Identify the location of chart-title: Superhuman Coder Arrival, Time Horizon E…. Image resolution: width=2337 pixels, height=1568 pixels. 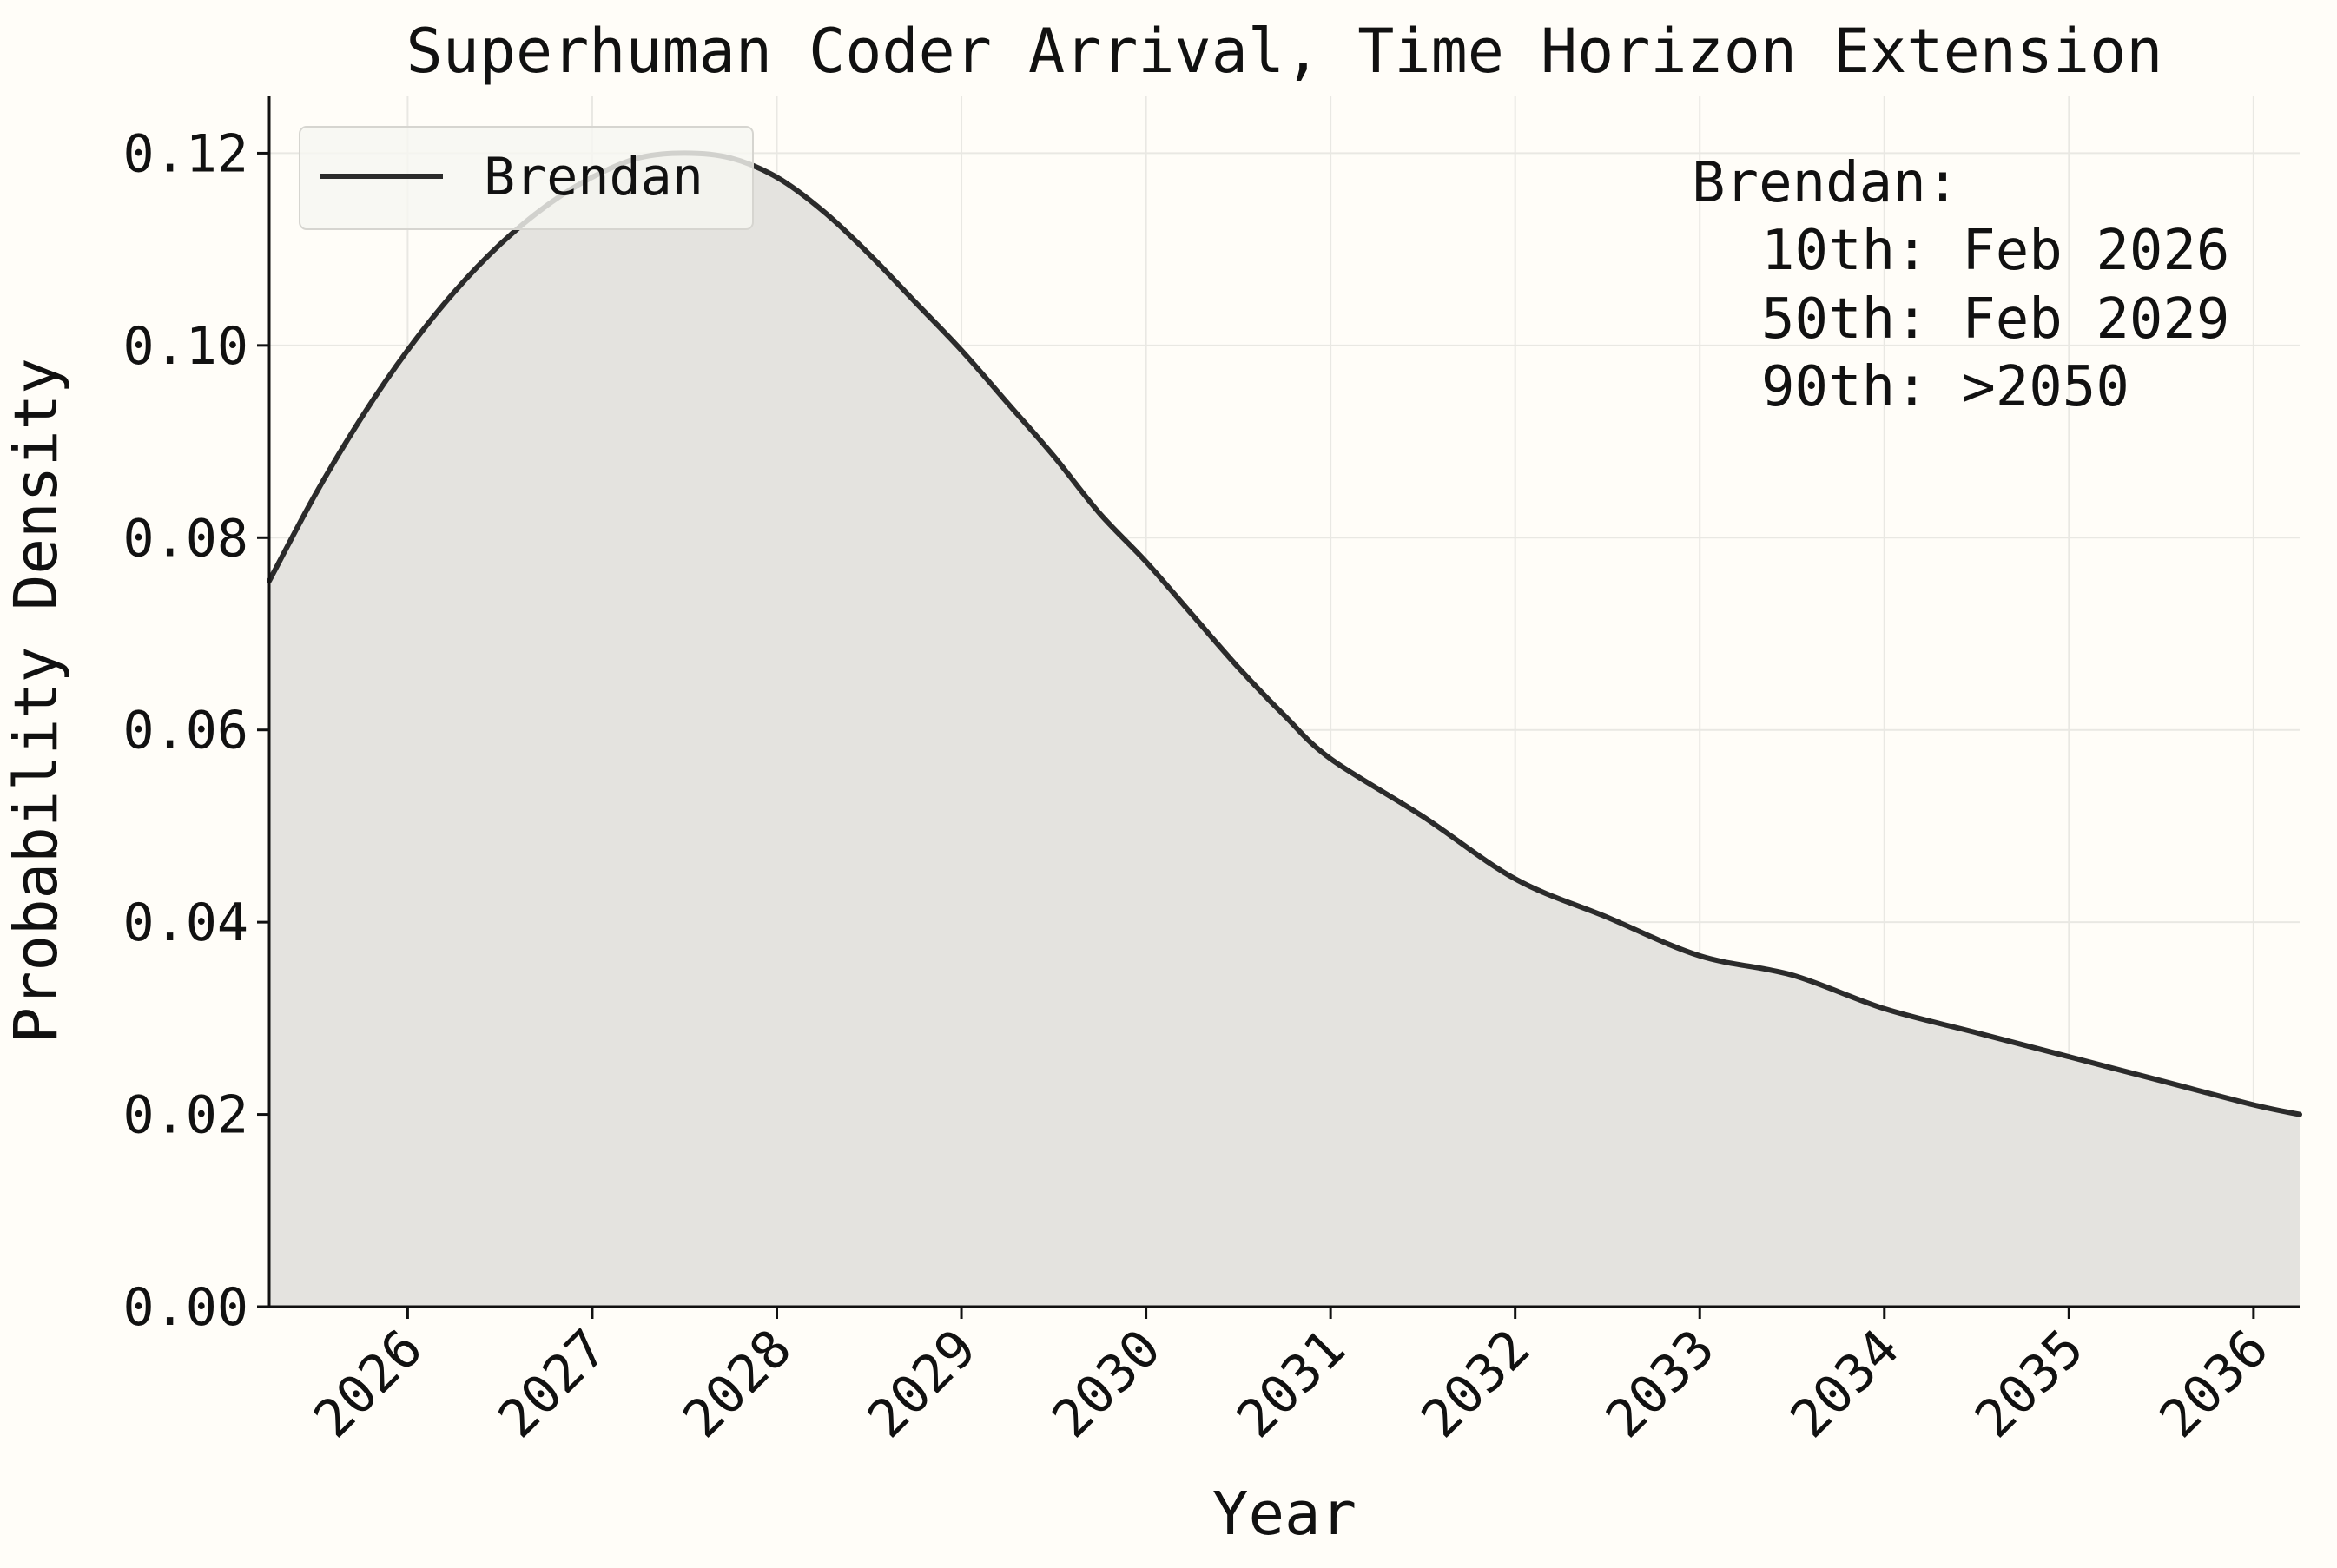
(1284, 51).